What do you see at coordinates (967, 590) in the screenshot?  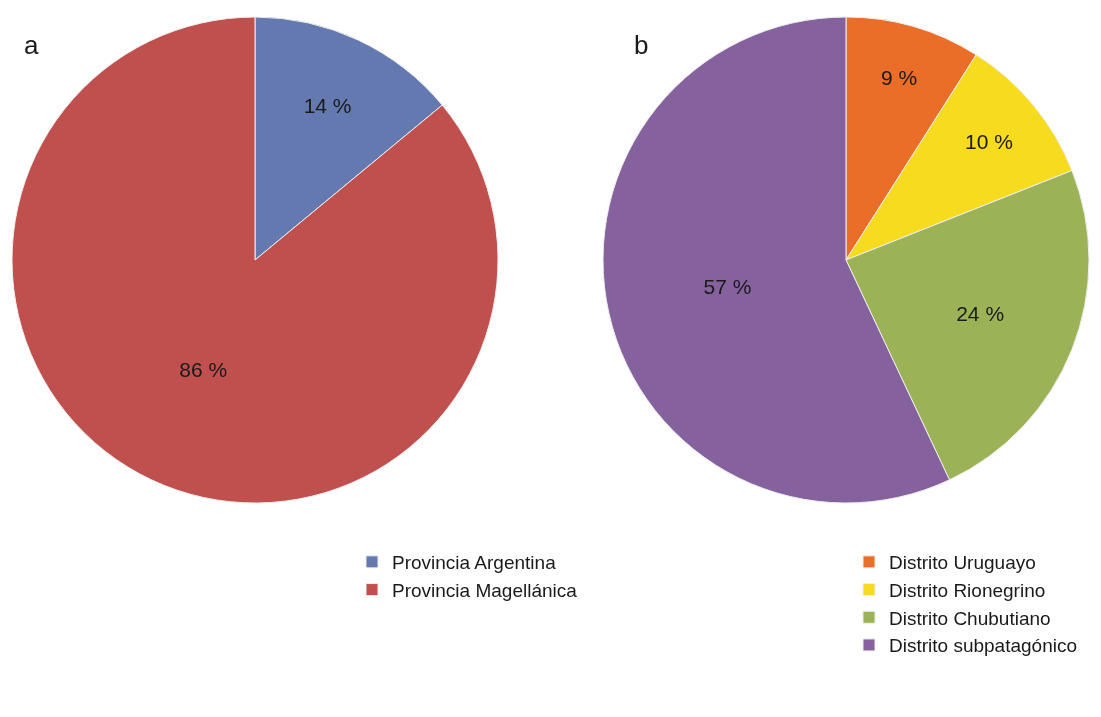 I see `legend-label: Distrito Rionegrino` at bounding box center [967, 590].